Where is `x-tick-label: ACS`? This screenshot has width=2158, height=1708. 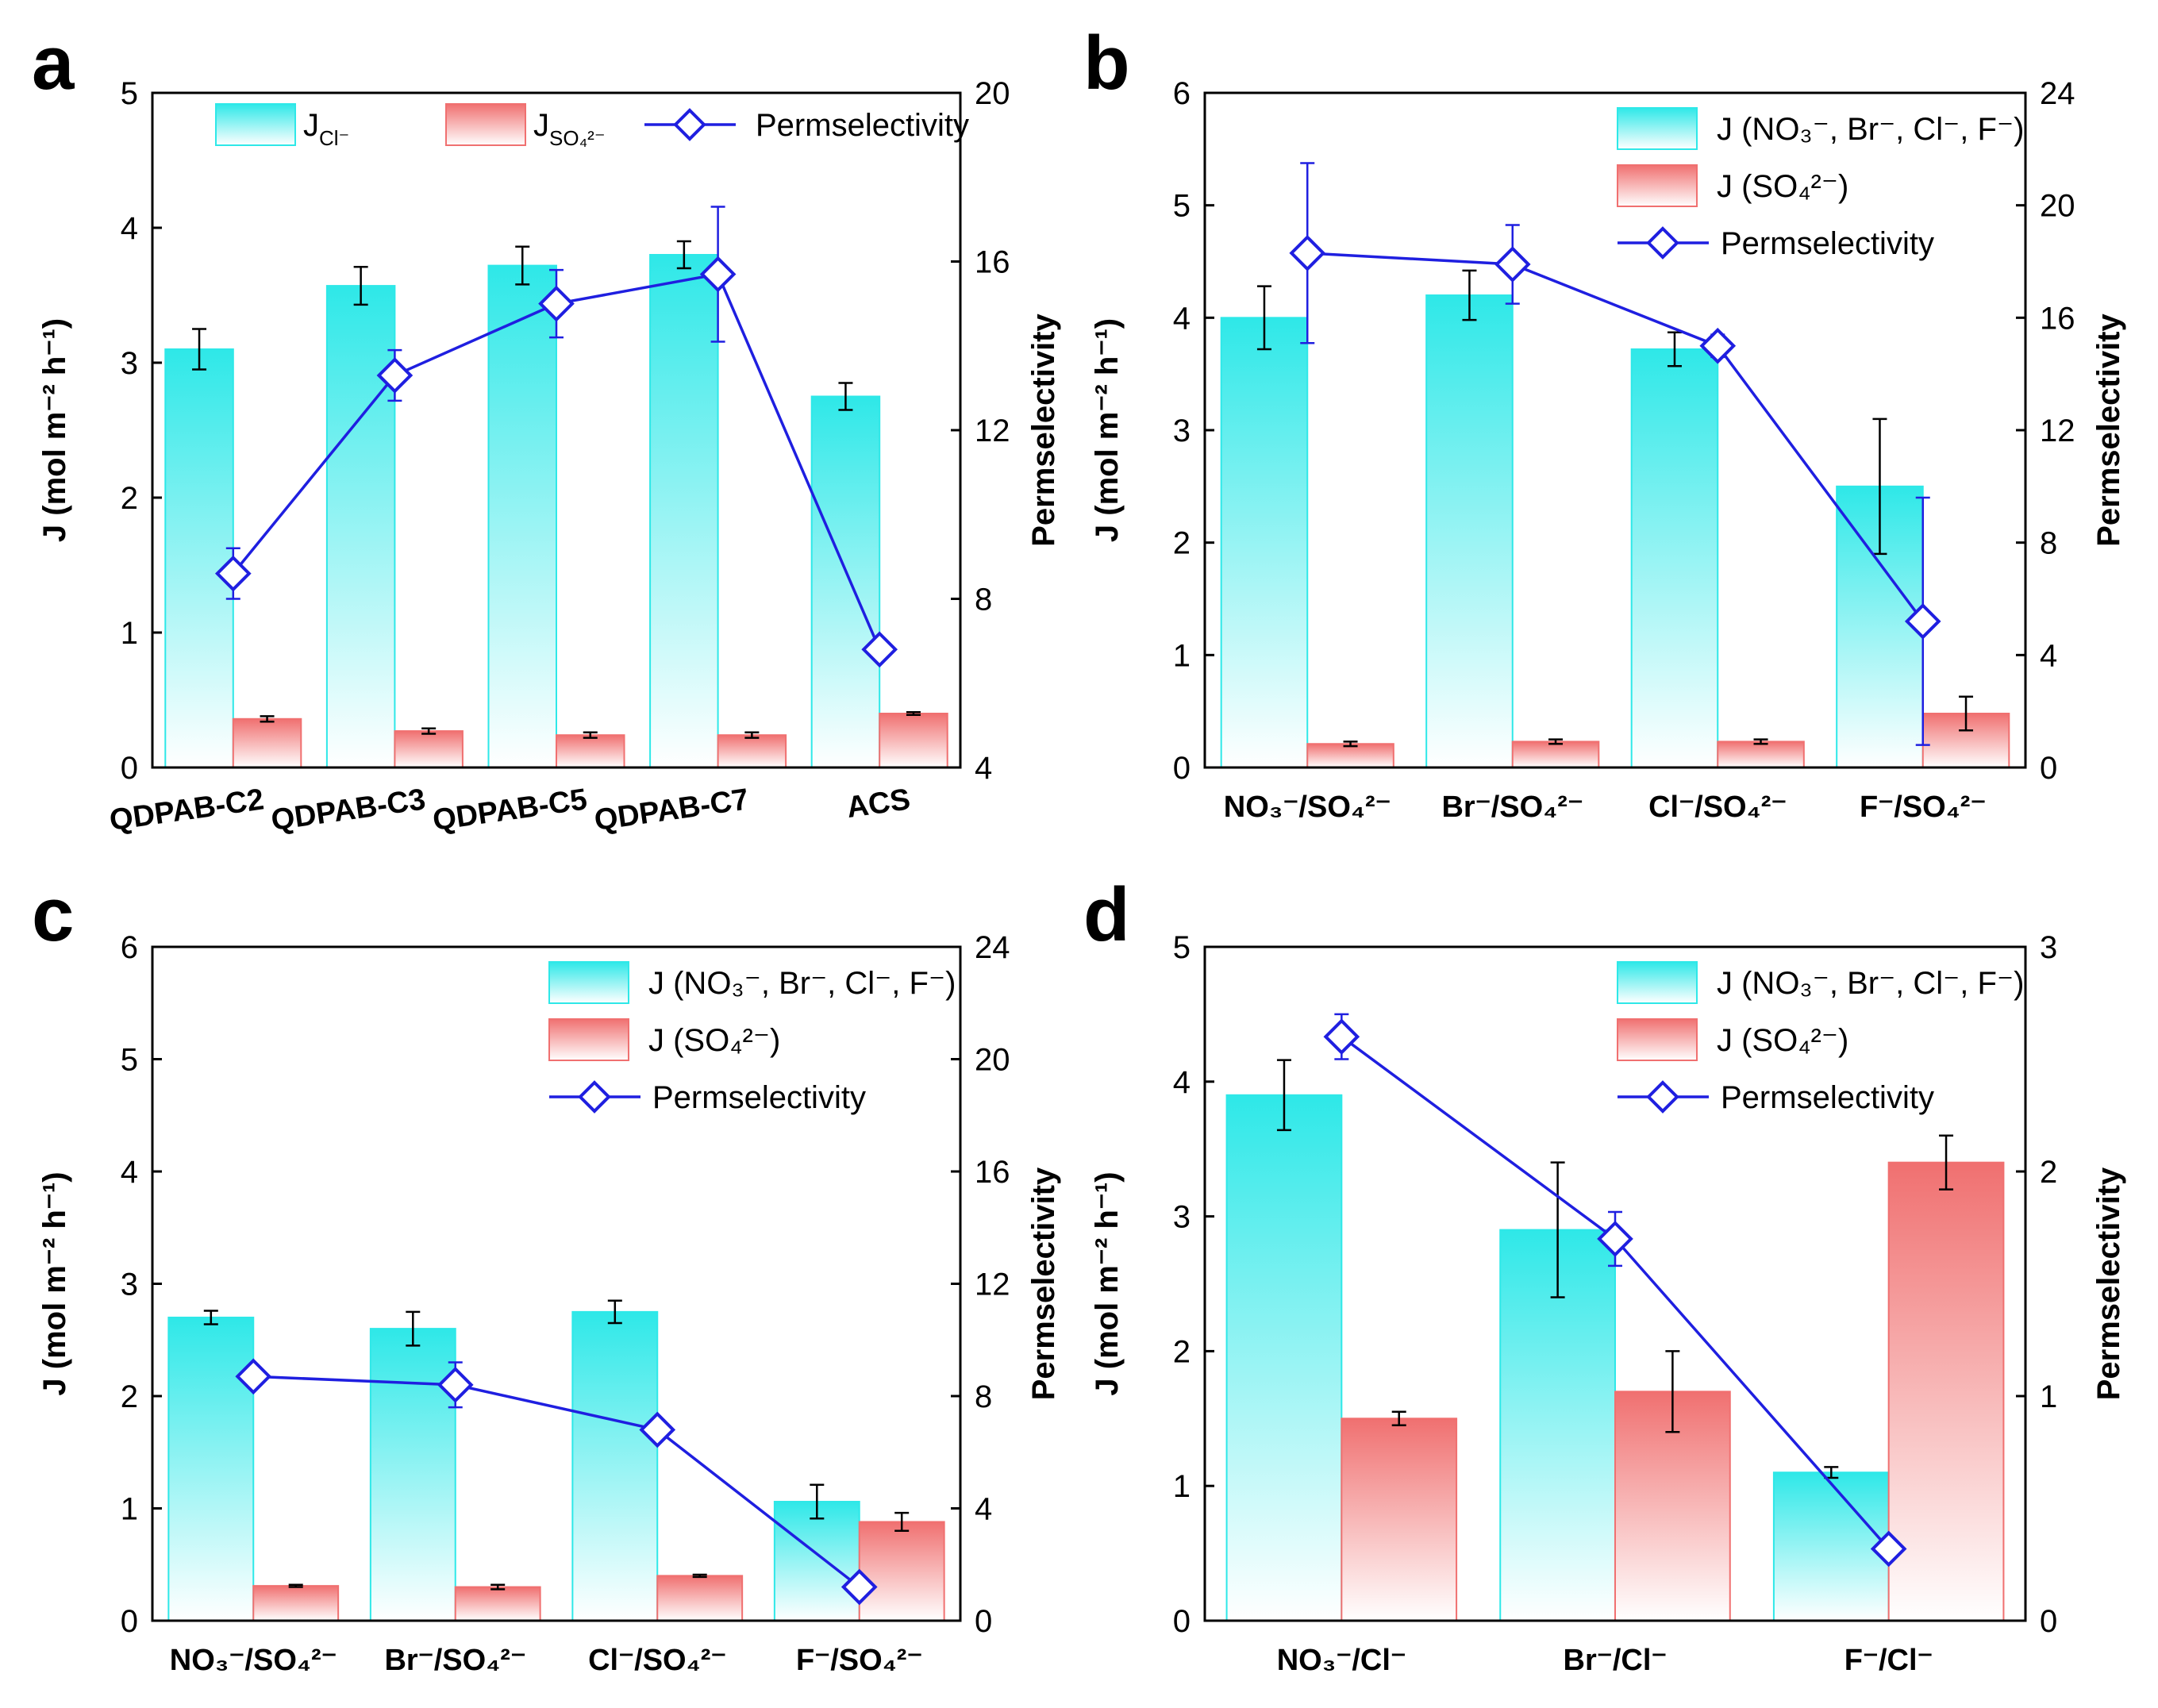 x-tick-label: ACS is located at coordinates (878, 804).